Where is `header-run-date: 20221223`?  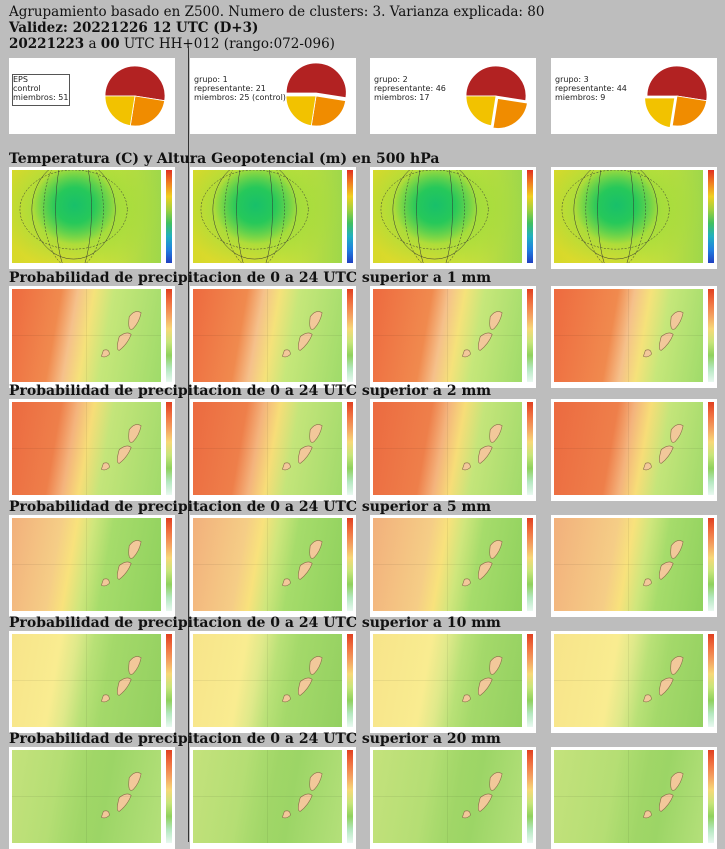 header-run-date: 20221223 is located at coordinates (47, 44).